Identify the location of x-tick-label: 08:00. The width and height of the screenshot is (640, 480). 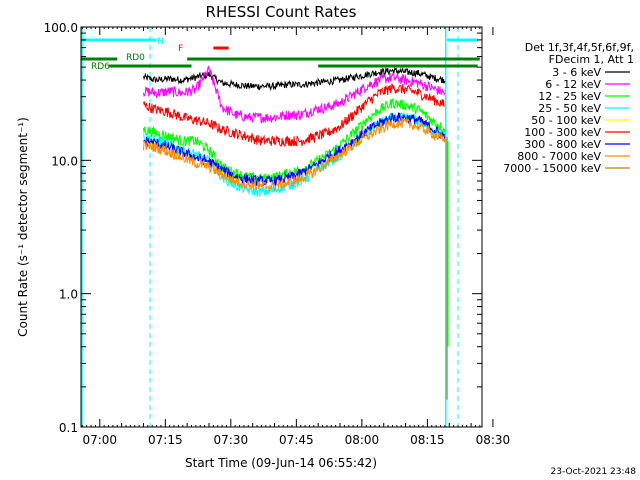
(362, 440).